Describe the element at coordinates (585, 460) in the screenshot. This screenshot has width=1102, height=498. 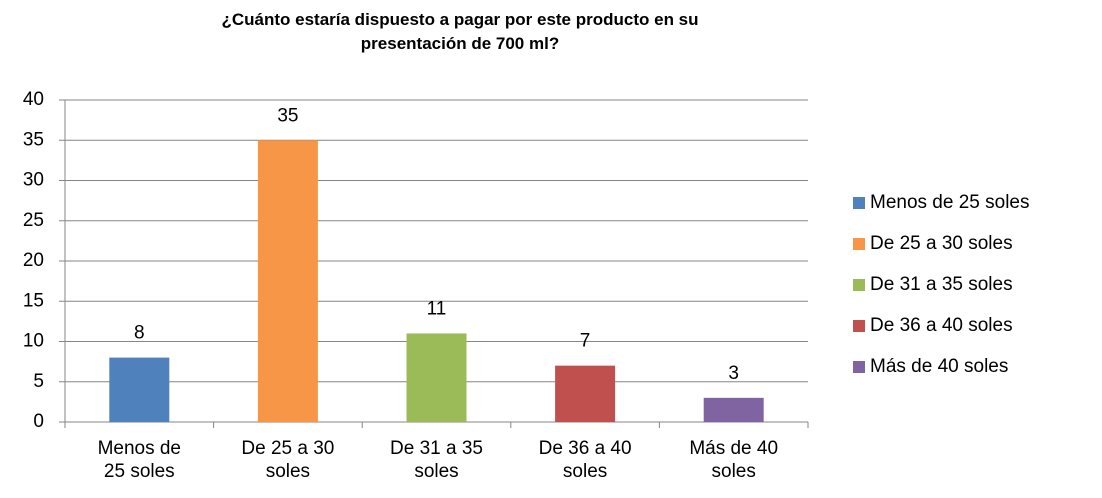
I see `x-tick-label: De 36 a 40 soles` at that location.